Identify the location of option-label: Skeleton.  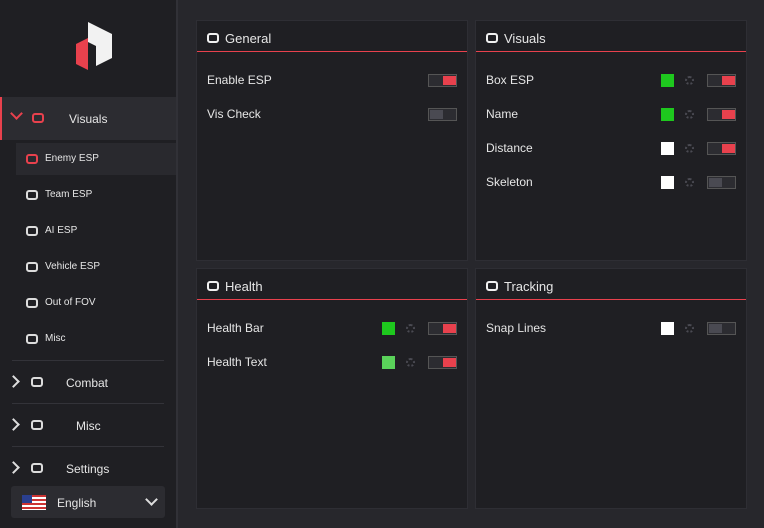
(509, 182).